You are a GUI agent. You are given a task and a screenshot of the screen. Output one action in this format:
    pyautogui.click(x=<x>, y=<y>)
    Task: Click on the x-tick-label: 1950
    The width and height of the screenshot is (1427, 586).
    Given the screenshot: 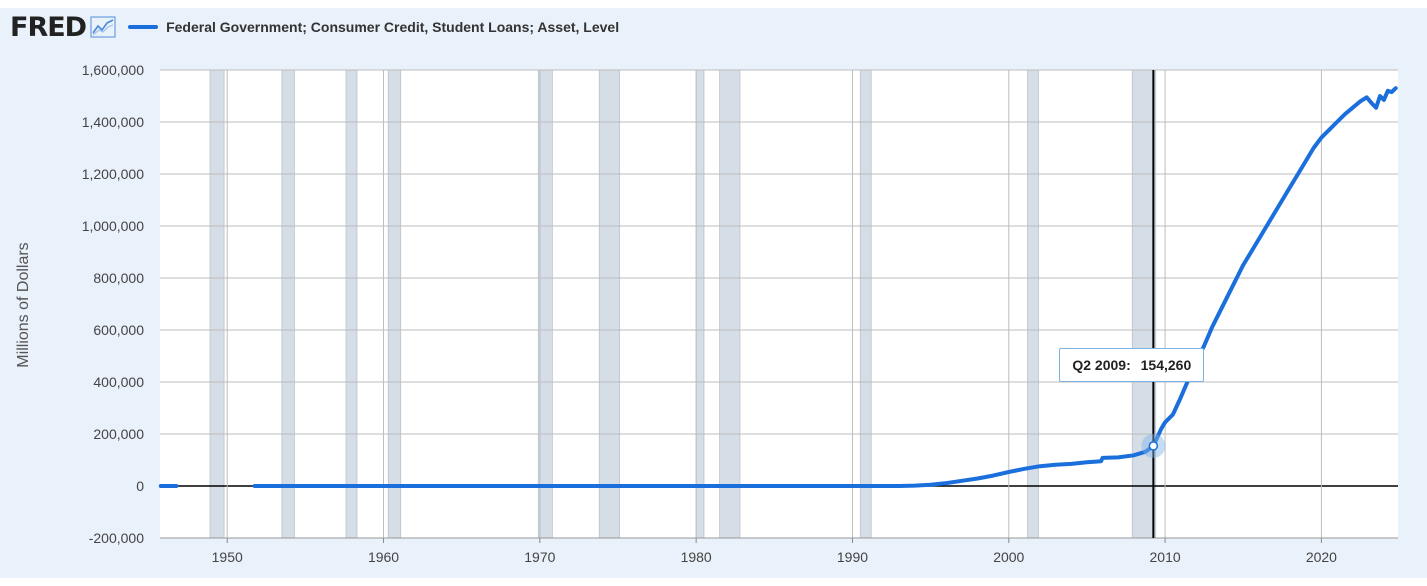 What is the action you would take?
    pyautogui.click(x=227, y=557)
    